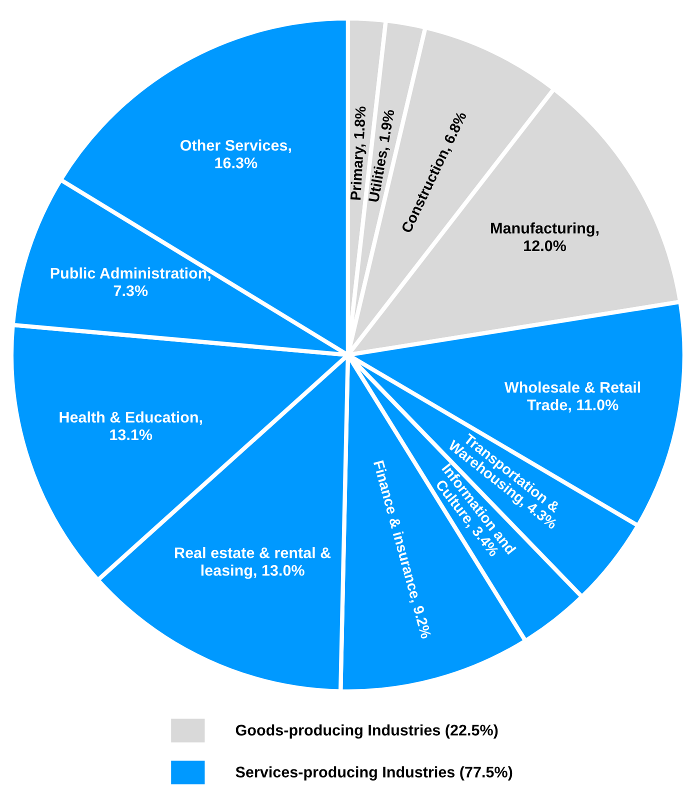 Image resolution: width=684 pixels, height=795 pixels. I want to click on slice-label: Public Administration, 7.3%, so click(130, 281).